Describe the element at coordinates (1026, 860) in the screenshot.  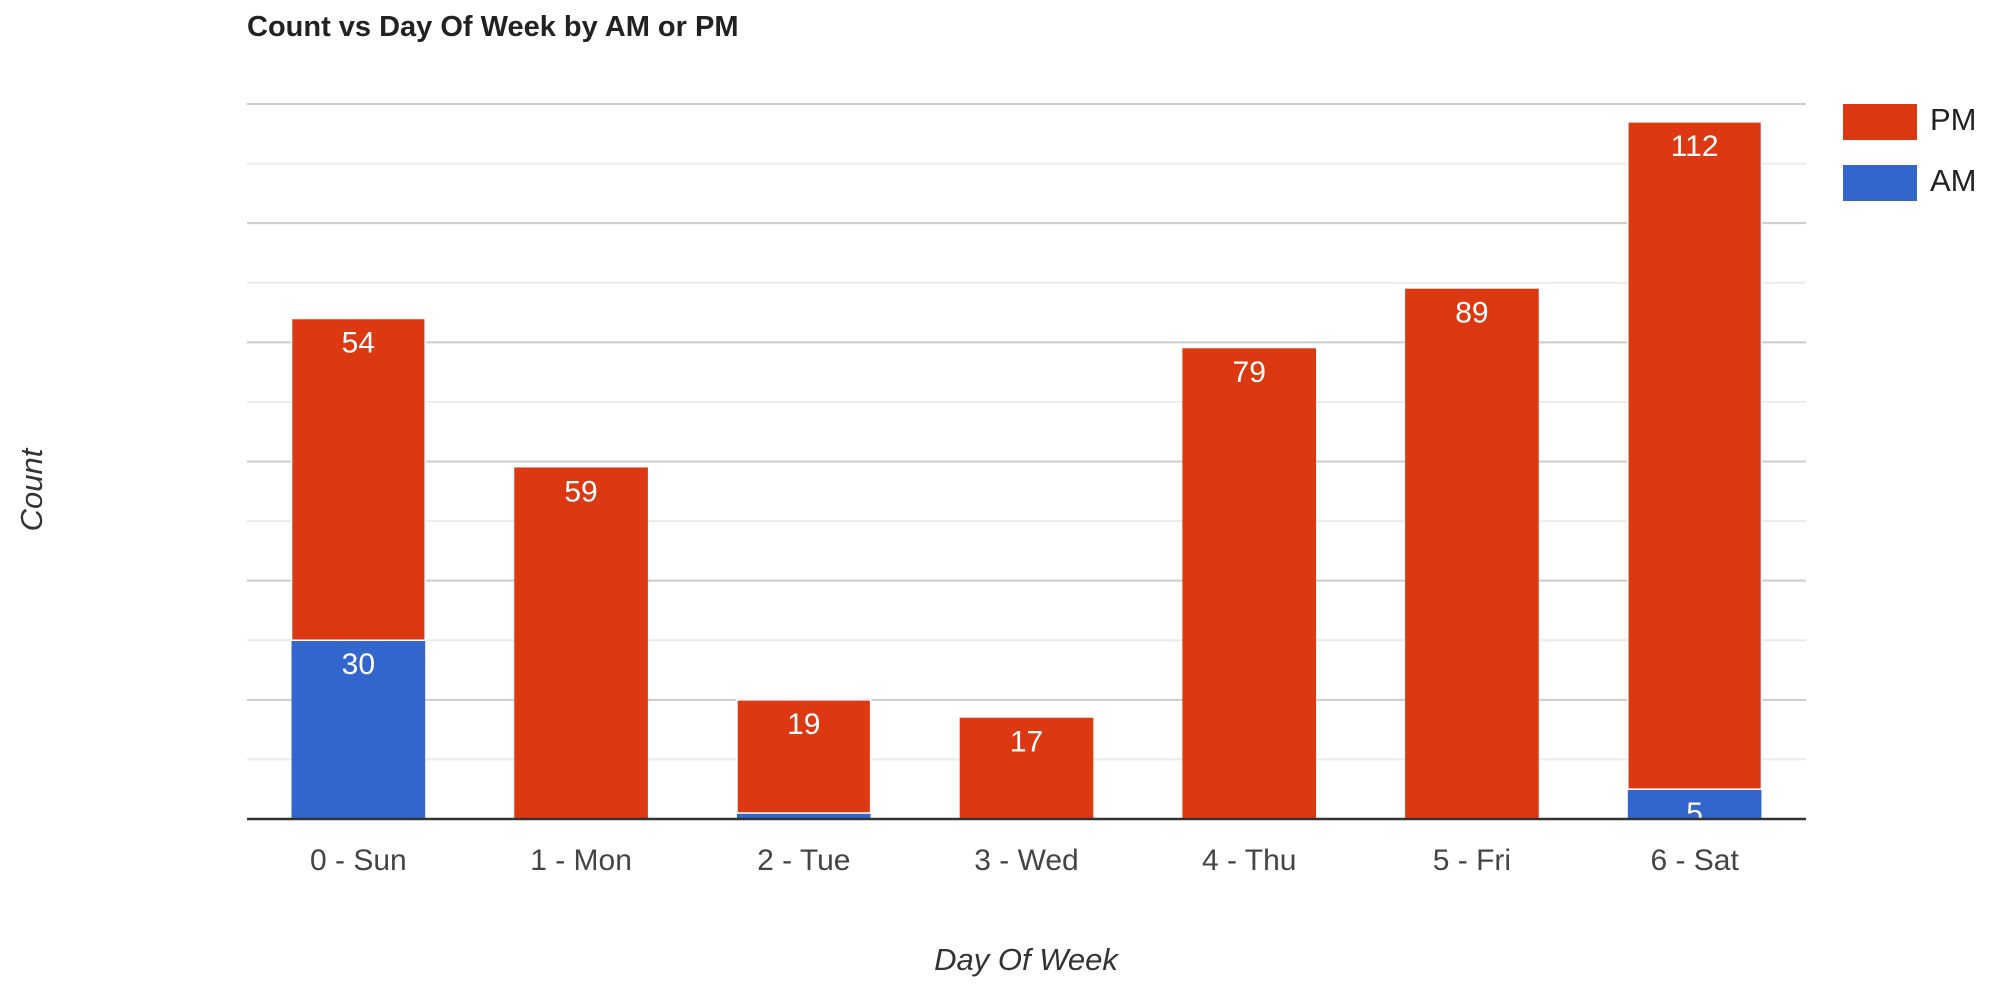
I see `x-tick-label: 3 - Wed` at that location.